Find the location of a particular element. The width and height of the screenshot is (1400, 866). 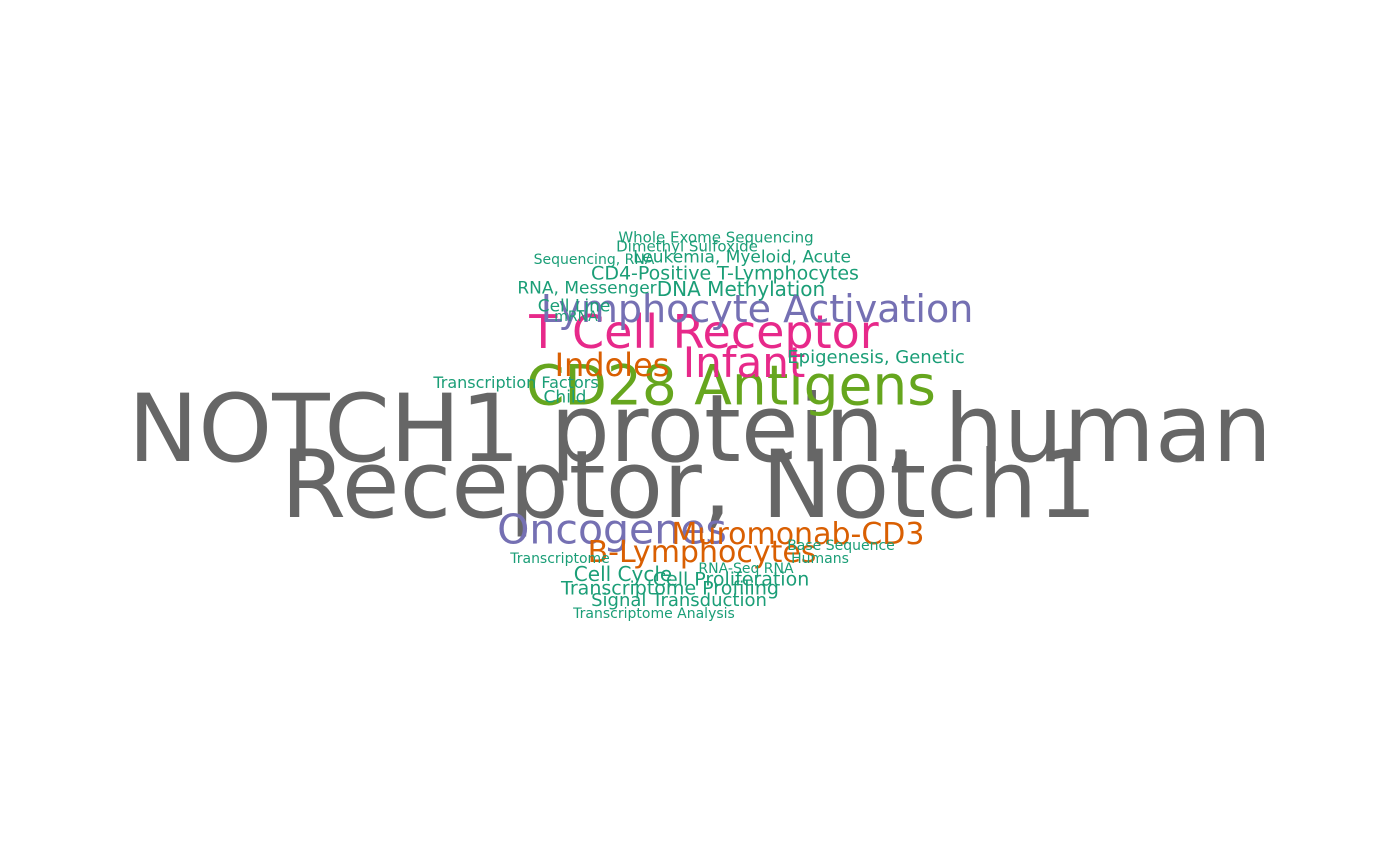

word-sequencing-rna: Sequencing, RNA is located at coordinates (594, 260).